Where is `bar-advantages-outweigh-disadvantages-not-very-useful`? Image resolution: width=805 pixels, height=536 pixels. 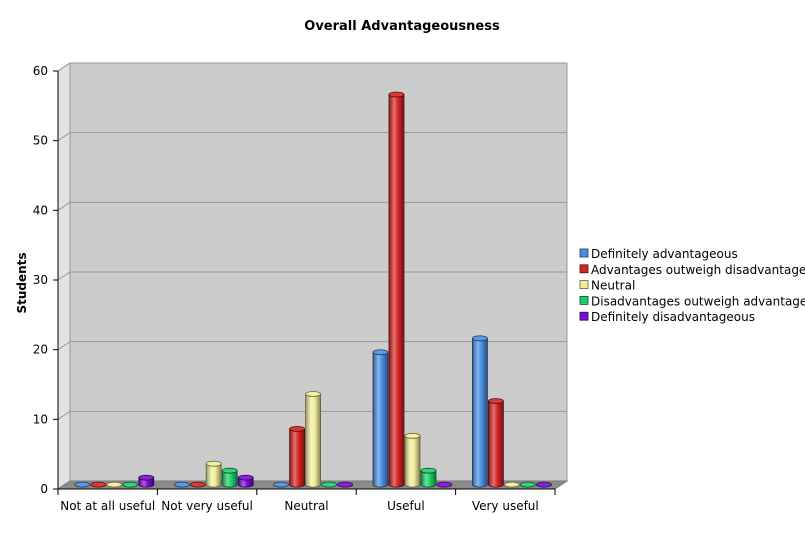
bar-advantages-outweigh-disadvantages-not-very-useful is located at coordinates (197, 484).